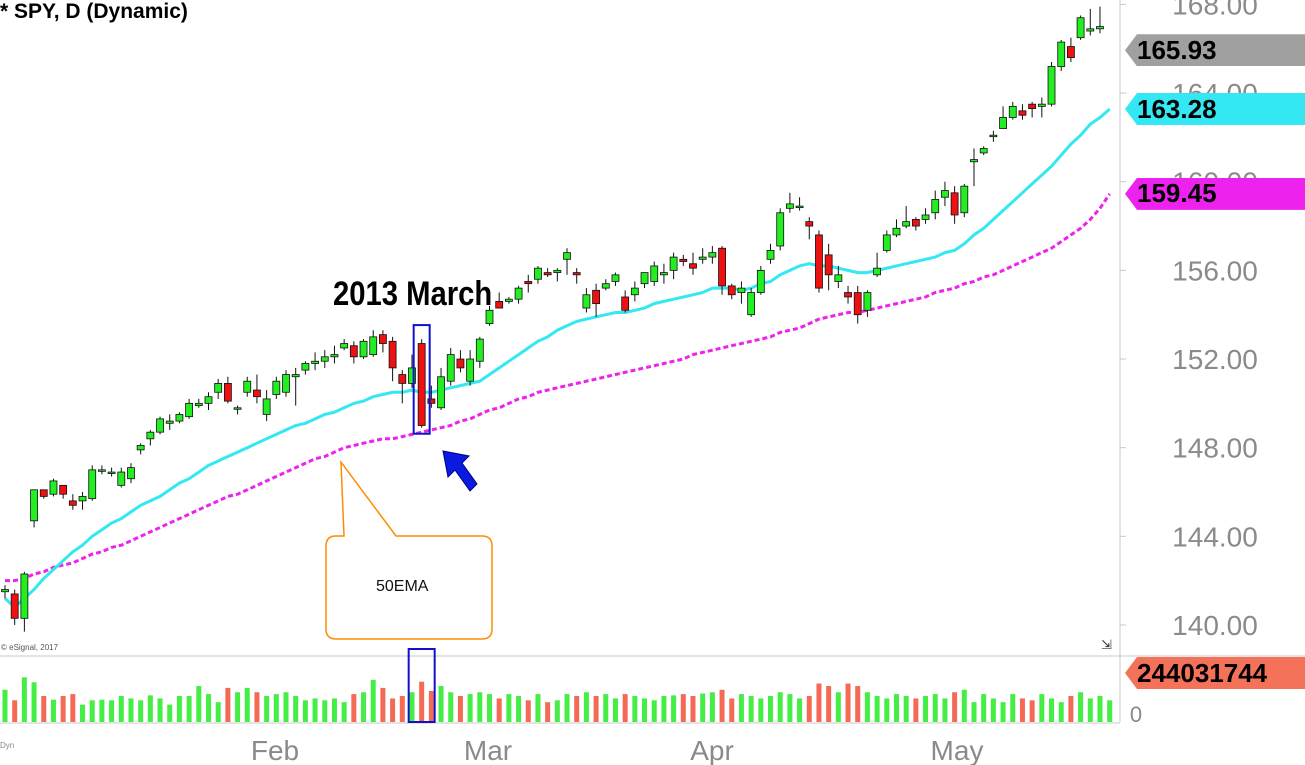  What do you see at coordinates (1215, 50) in the screenshot?
I see `last-price-badge: 165.93` at bounding box center [1215, 50].